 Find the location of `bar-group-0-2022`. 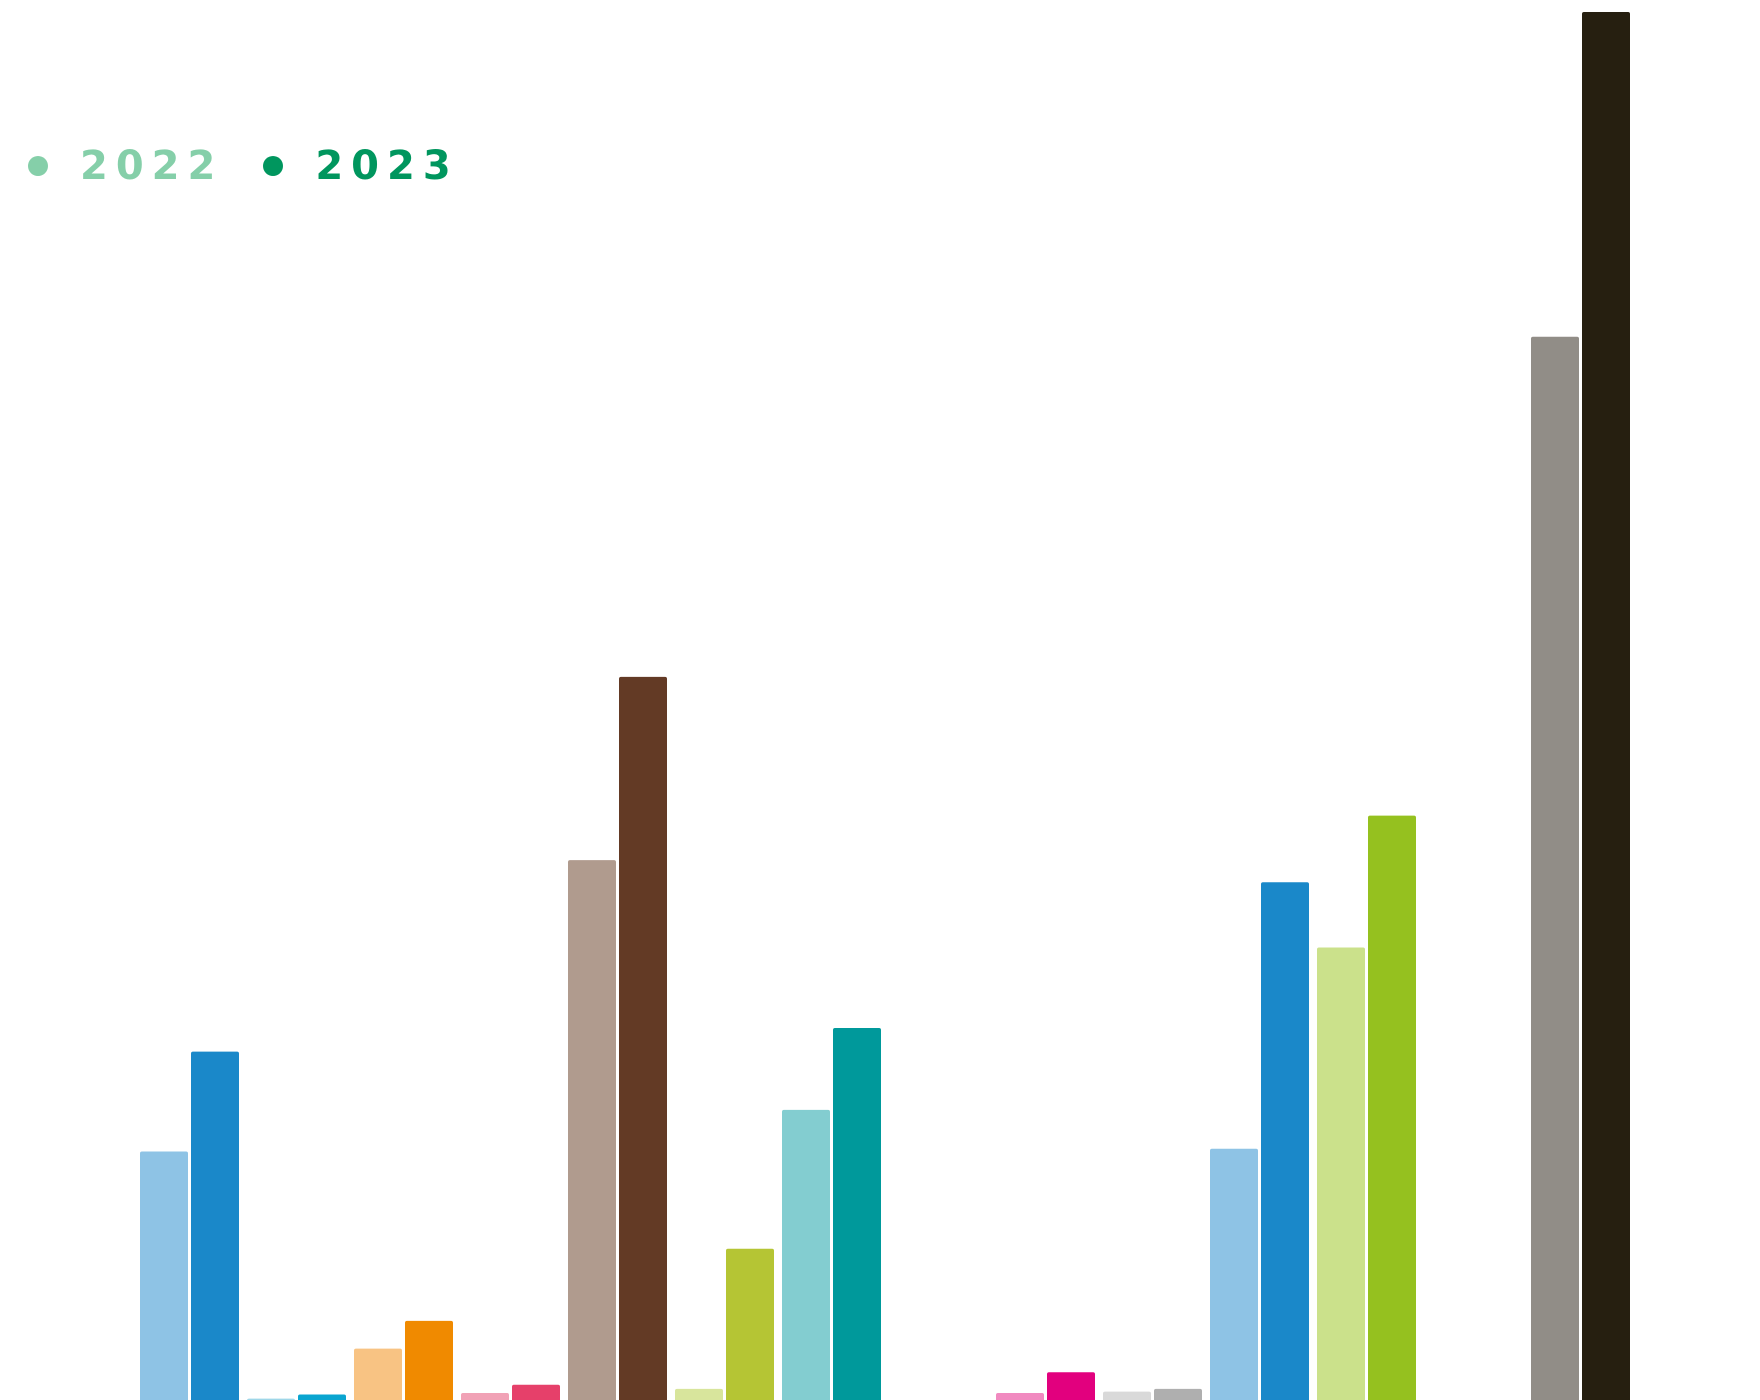

bar-group-0-2022 is located at coordinates (164, 1275).